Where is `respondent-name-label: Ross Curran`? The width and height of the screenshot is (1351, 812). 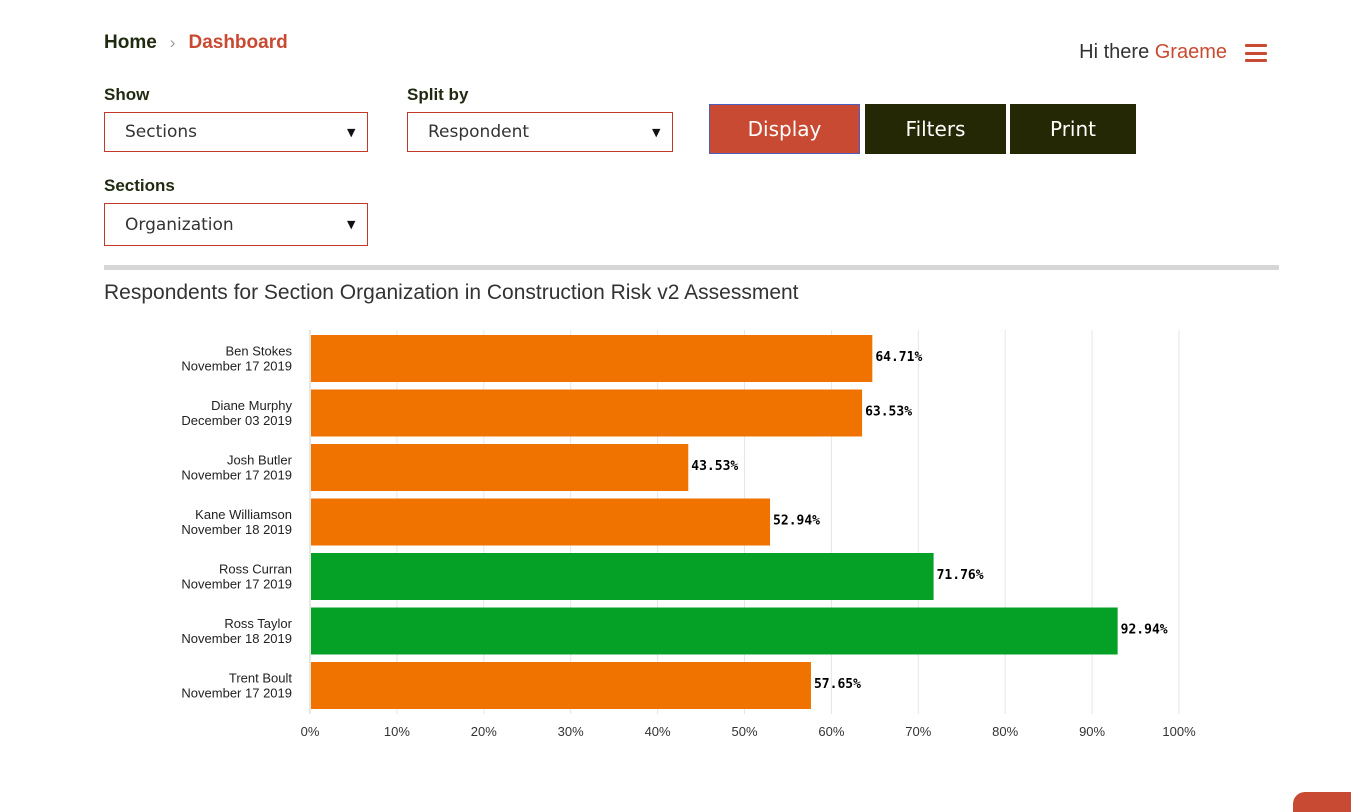
respondent-name-label: Ross Curran is located at coordinates (255, 569).